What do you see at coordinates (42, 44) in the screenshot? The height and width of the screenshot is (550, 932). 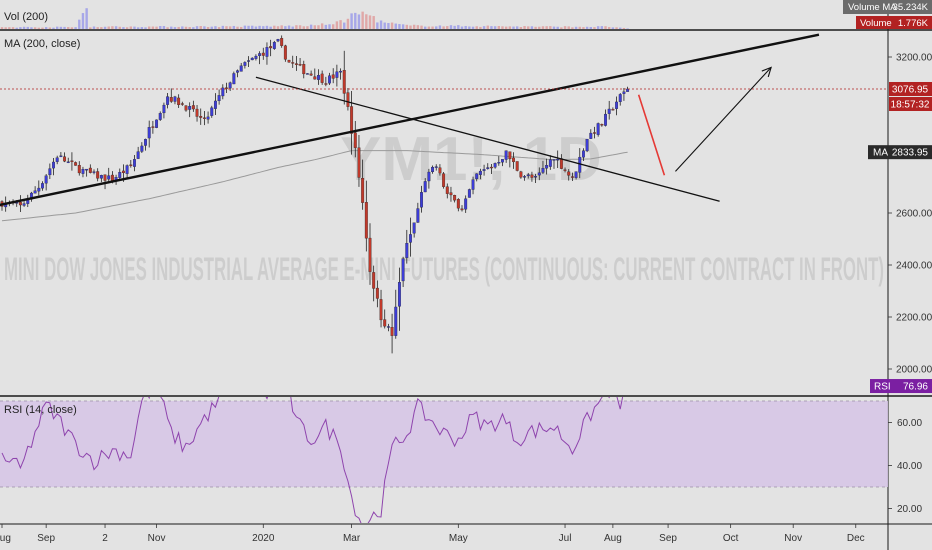 I see `ma-indicator-label: MA (200, close)` at bounding box center [42, 44].